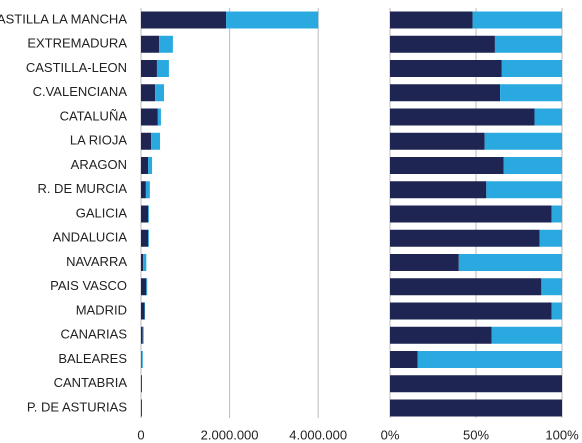 The height and width of the screenshot is (443, 582). Describe the element at coordinates (140, 434) in the screenshot. I see `x-tick-label: 0` at that location.